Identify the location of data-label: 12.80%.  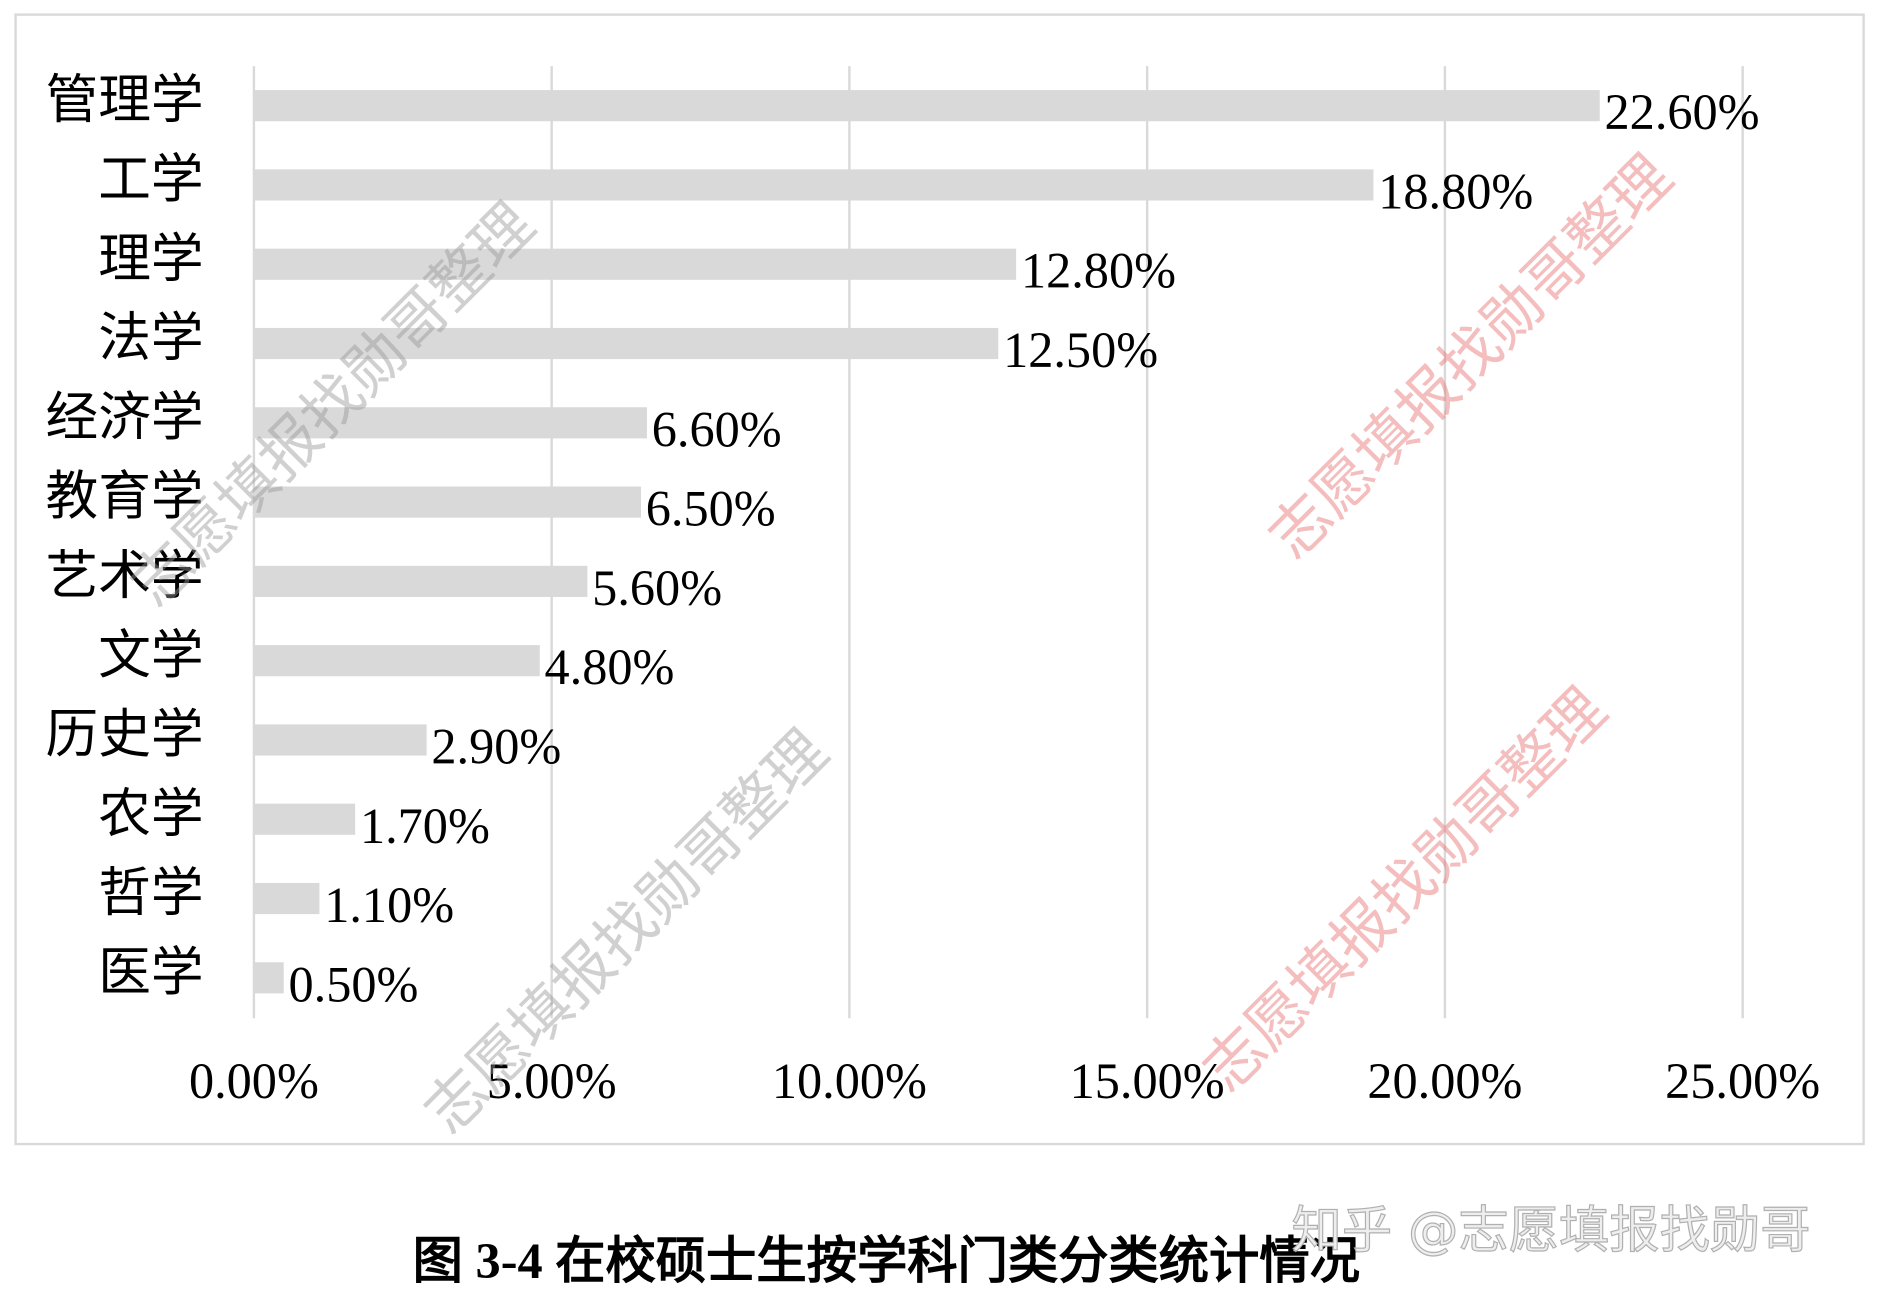
(1098, 271).